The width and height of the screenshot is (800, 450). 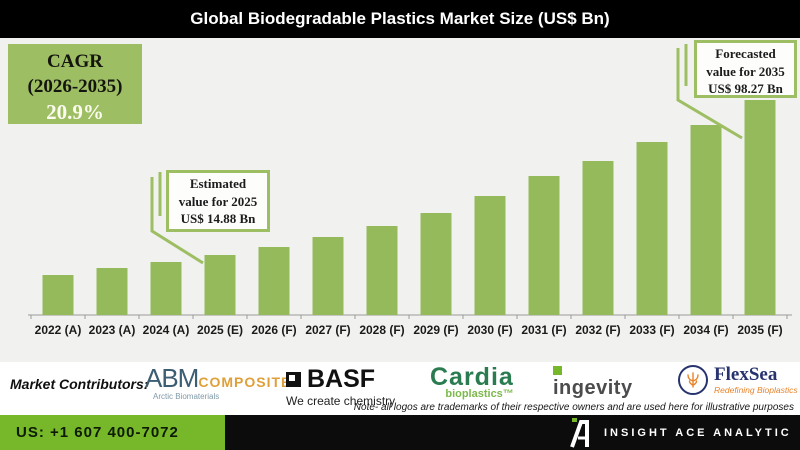 I want to click on x-axis-label: 2035 (F), so click(x=759, y=330).